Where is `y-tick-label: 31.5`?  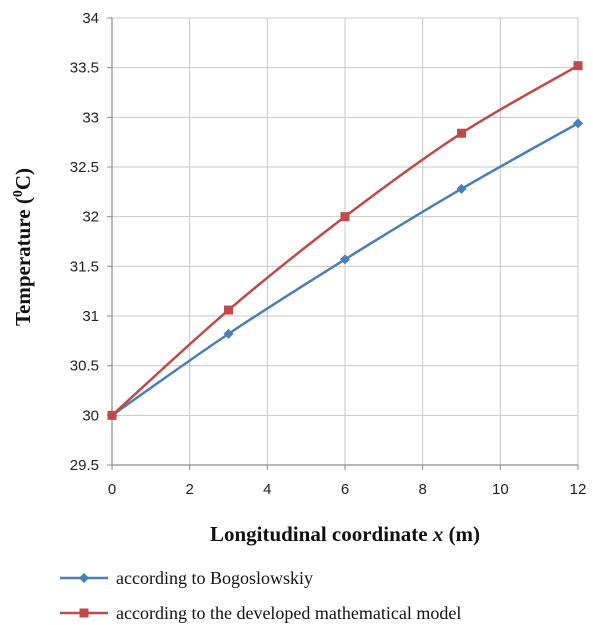 y-tick-label: 31.5 is located at coordinates (84, 266).